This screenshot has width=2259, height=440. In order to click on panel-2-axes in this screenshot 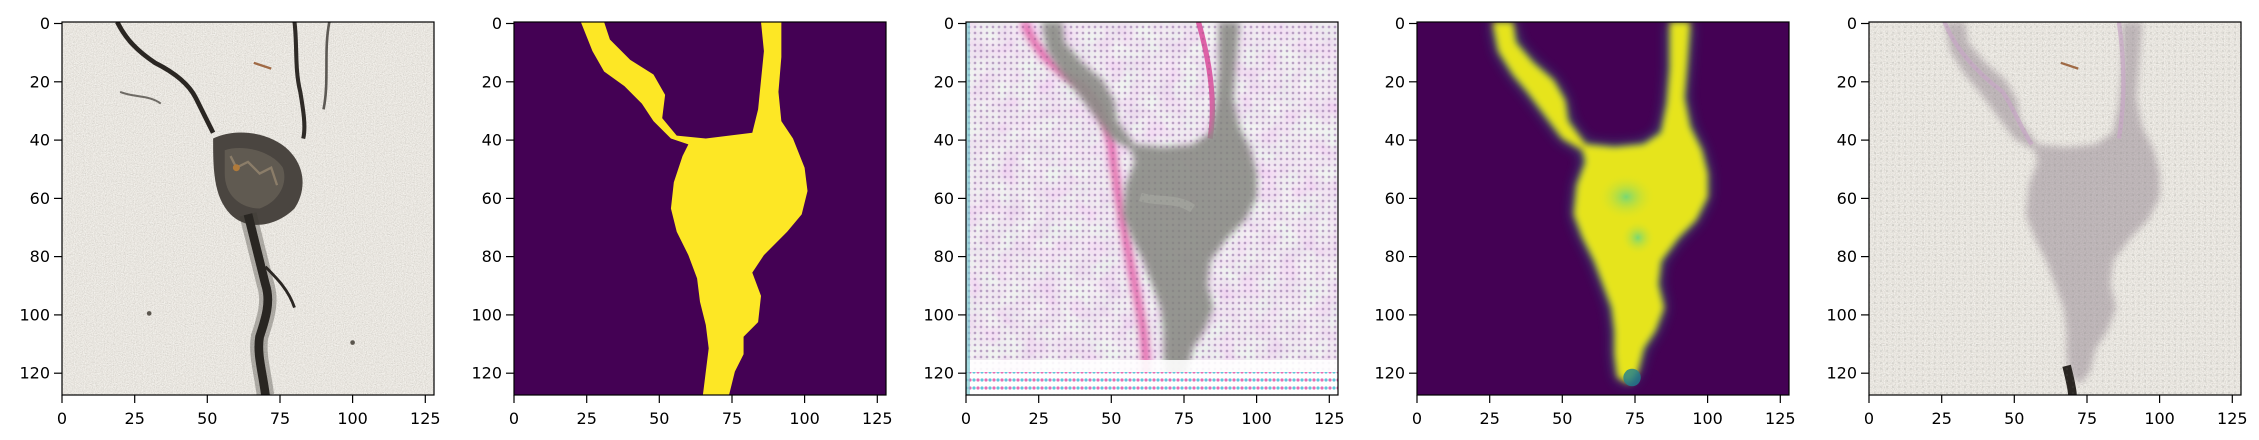, I will do `click(692, 212)`.